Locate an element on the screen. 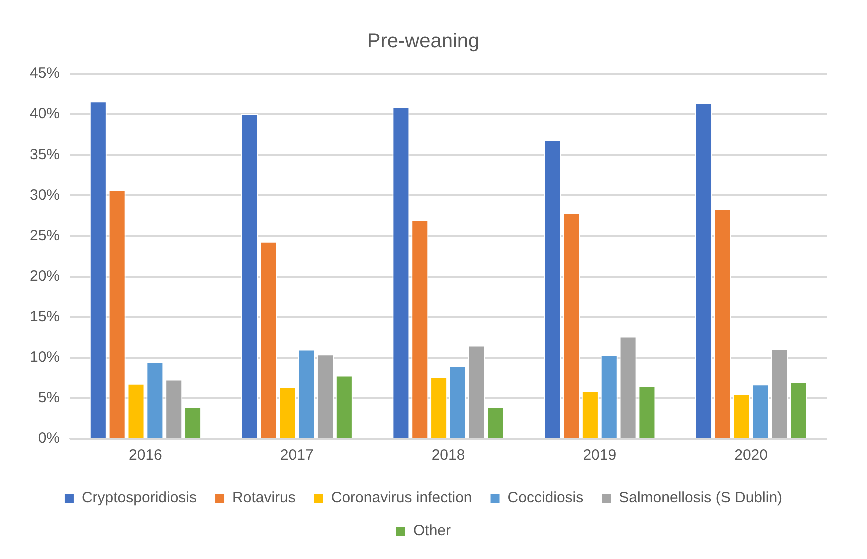 The height and width of the screenshot is (559, 867). legend-label: Other is located at coordinates (432, 531).